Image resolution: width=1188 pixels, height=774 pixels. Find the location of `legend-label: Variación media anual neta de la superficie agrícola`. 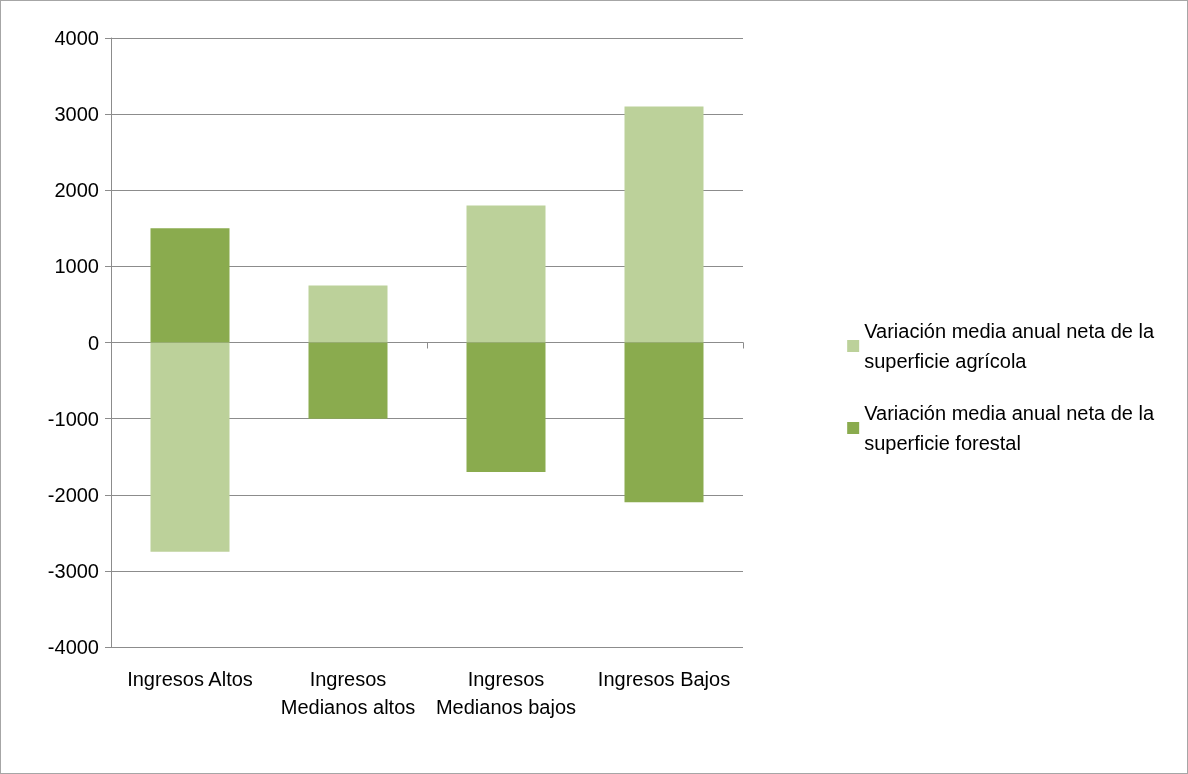

legend-label: Variación media anual neta de la superficie agrícola is located at coordinates (1009, 346).